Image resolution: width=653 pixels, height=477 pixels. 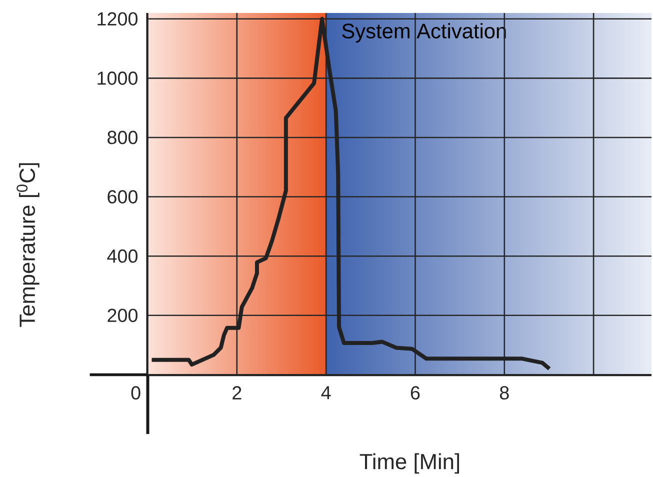 I want to click on x-axis-title: Time [Min], so click(x=410, y=463).